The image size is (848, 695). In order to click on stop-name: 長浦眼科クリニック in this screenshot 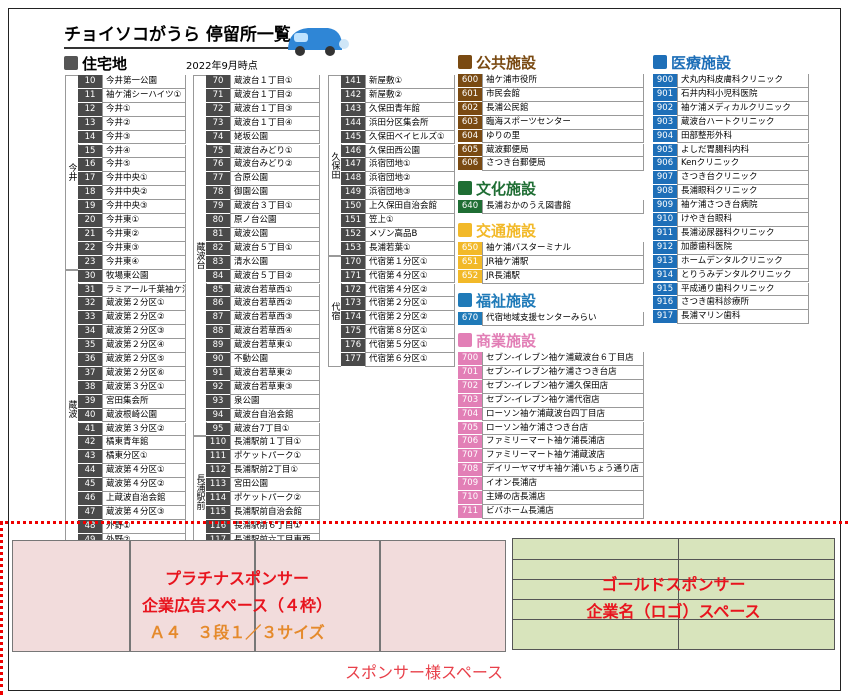, I will do `click(743, 192)`.